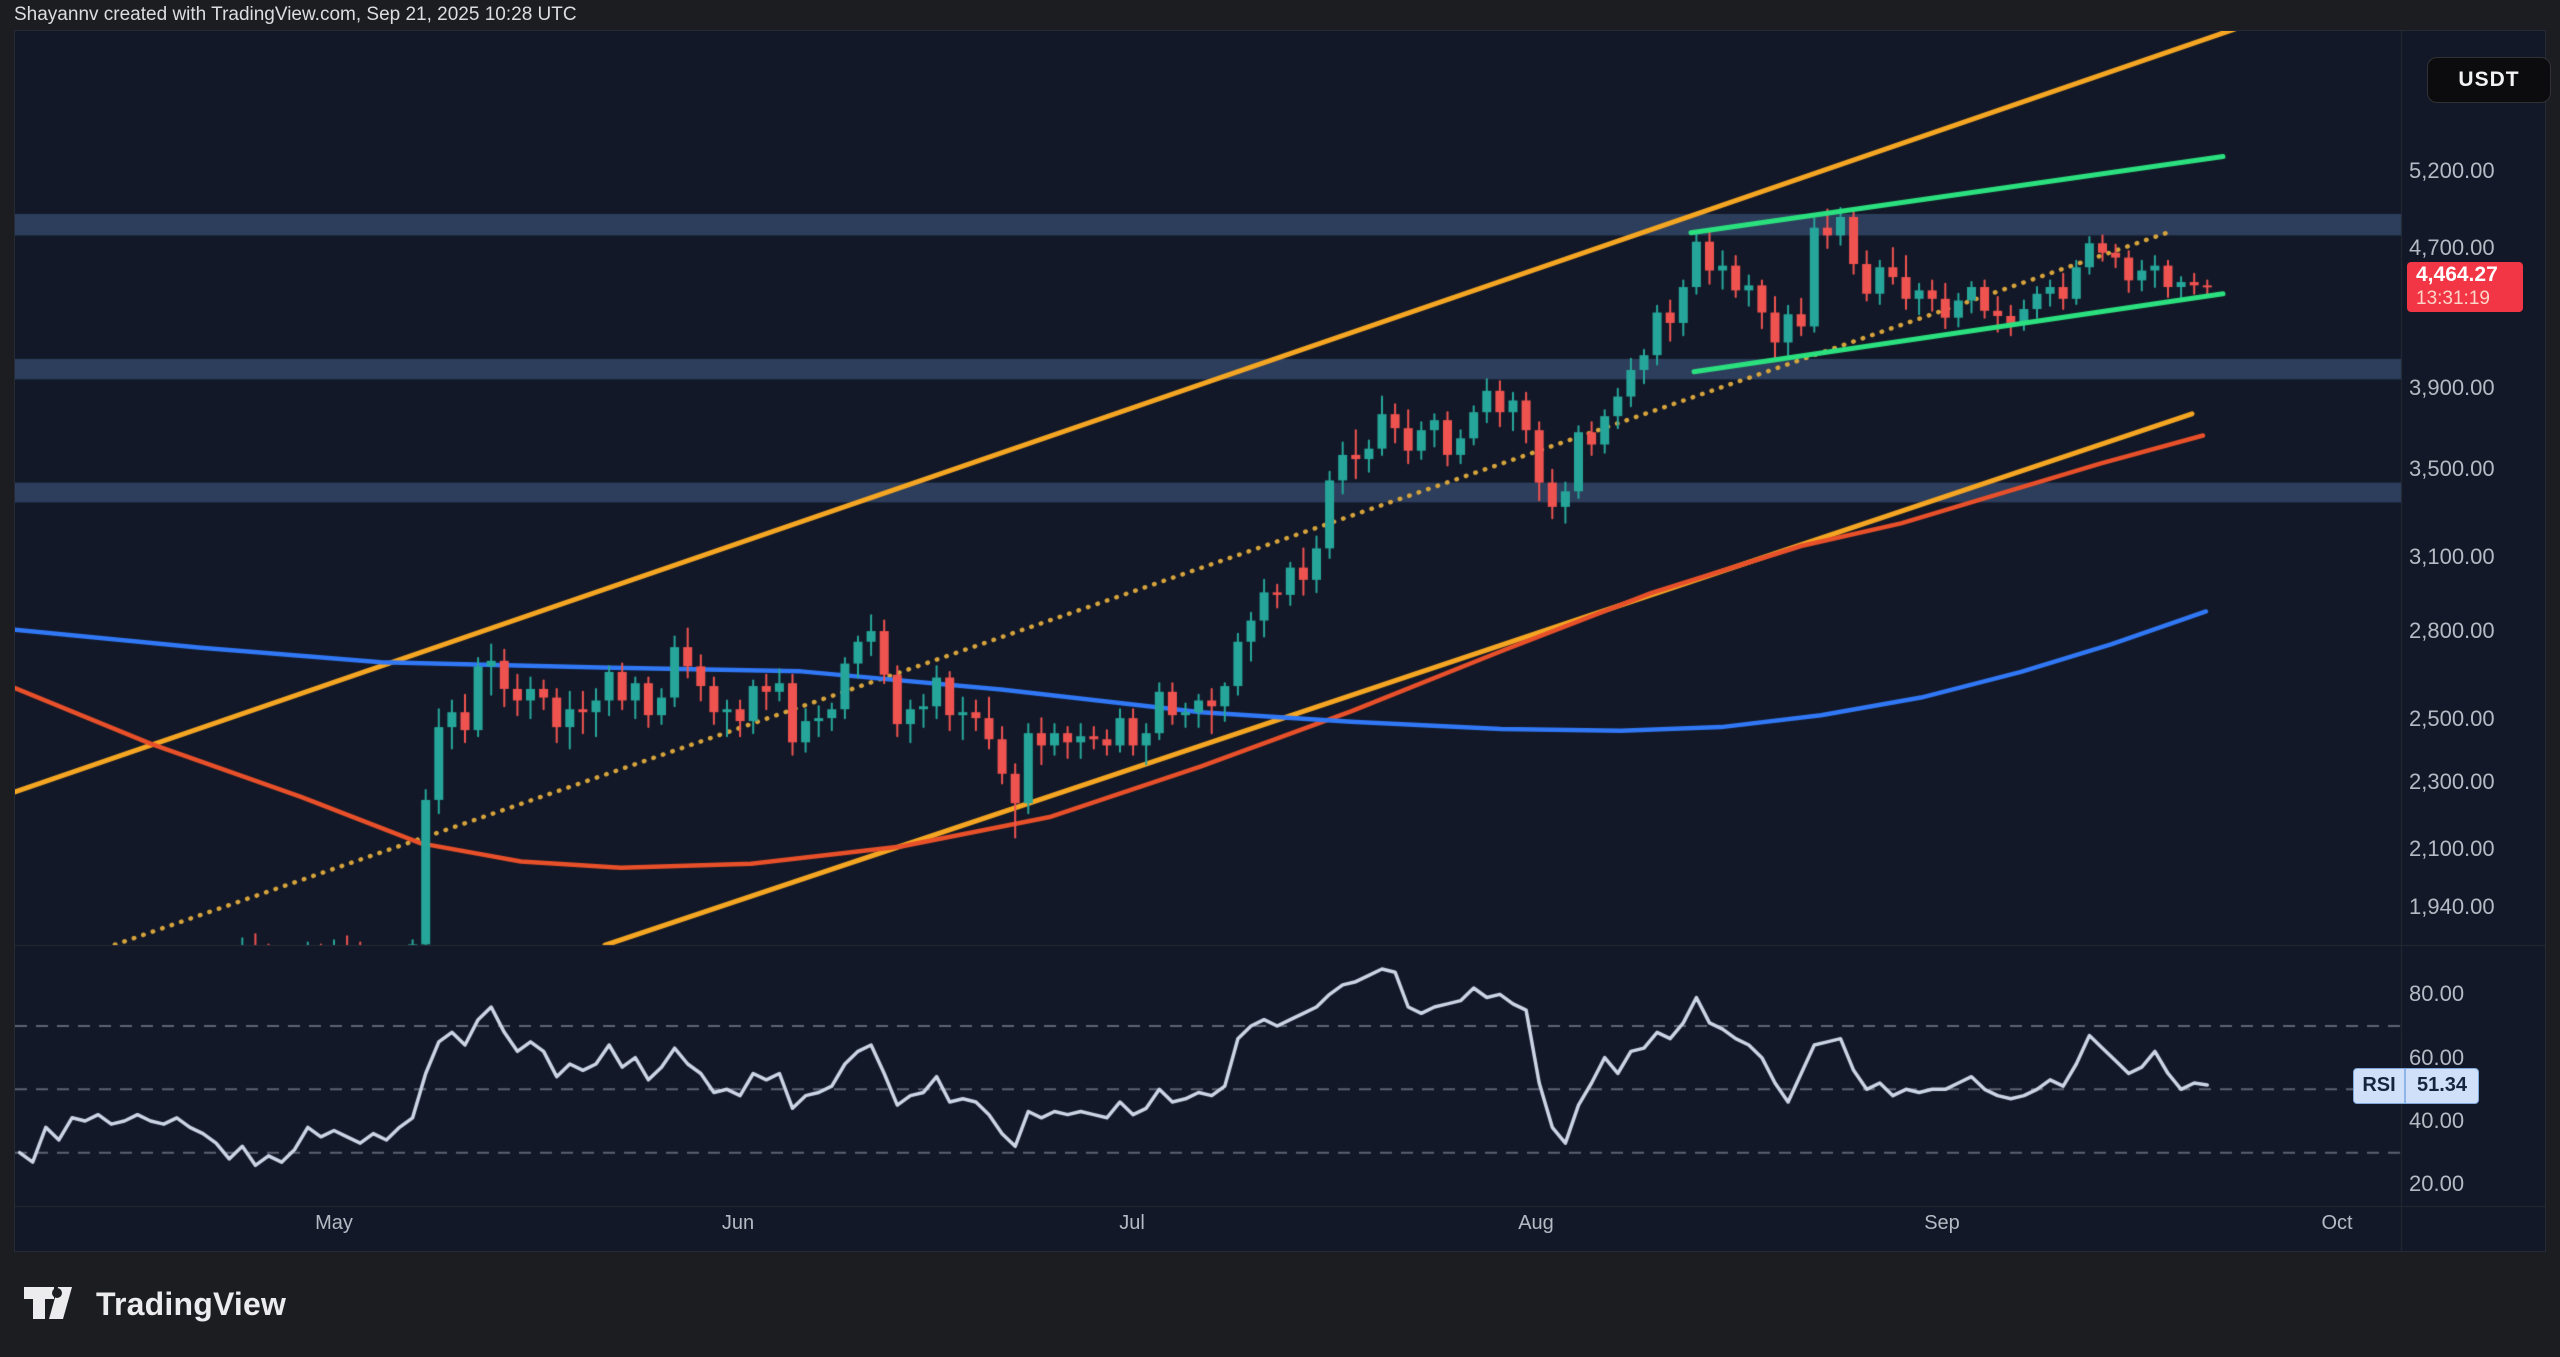  I want to click on rsi-badge-value: 51.34, so click(2442, 1085).